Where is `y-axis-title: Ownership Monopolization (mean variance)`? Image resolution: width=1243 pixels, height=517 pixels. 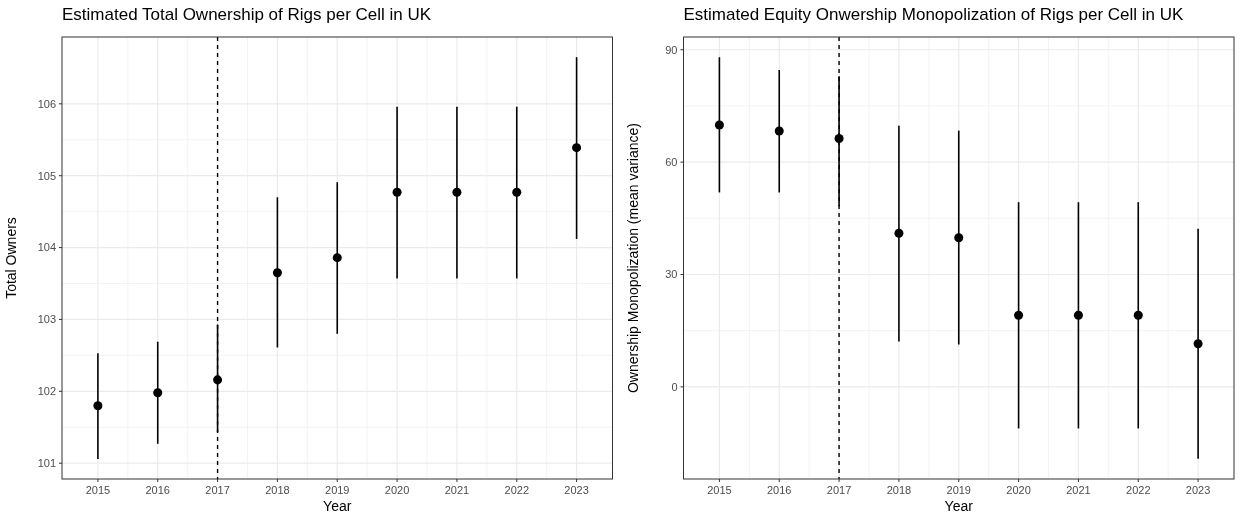 y-axis-title: Ownership Monopolization (mean variance) is located at coordinates (632, 258).